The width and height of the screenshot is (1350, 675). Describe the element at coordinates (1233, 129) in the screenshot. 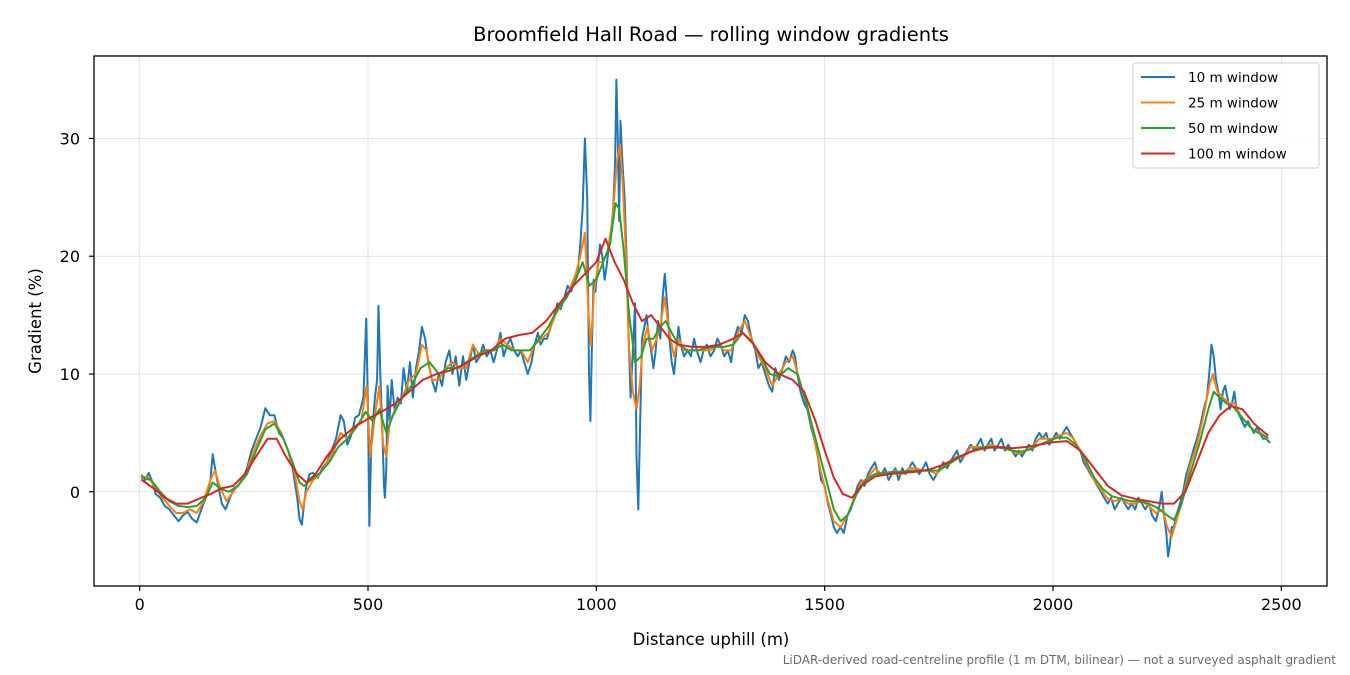

I see `legend-entry-2: 50 m window` at that location.